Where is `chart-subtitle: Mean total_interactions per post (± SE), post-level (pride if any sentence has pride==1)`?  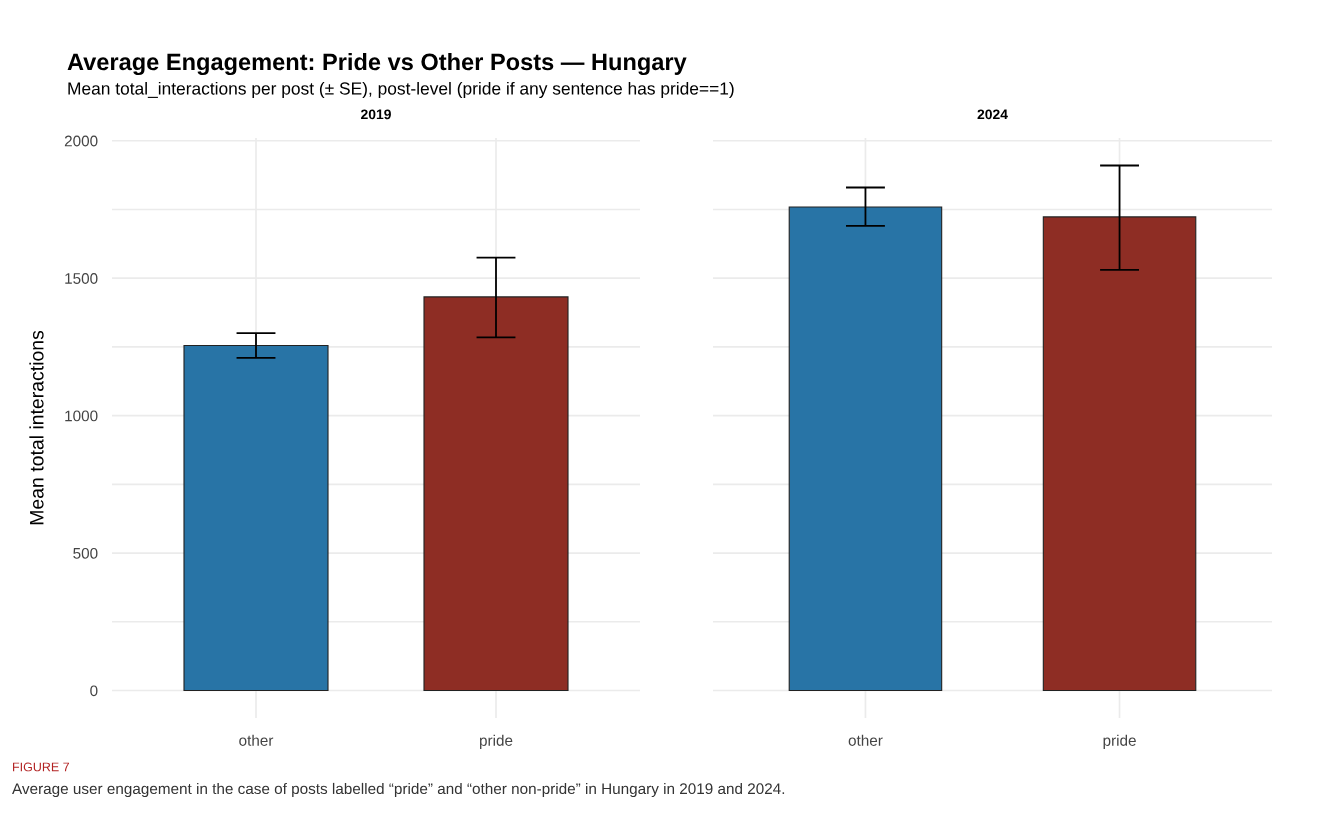
chart-subtitle: Mean total_interactions per post (± SE), post-level (pride if any sentence has pride==1) is located at coordinates (401, 90).